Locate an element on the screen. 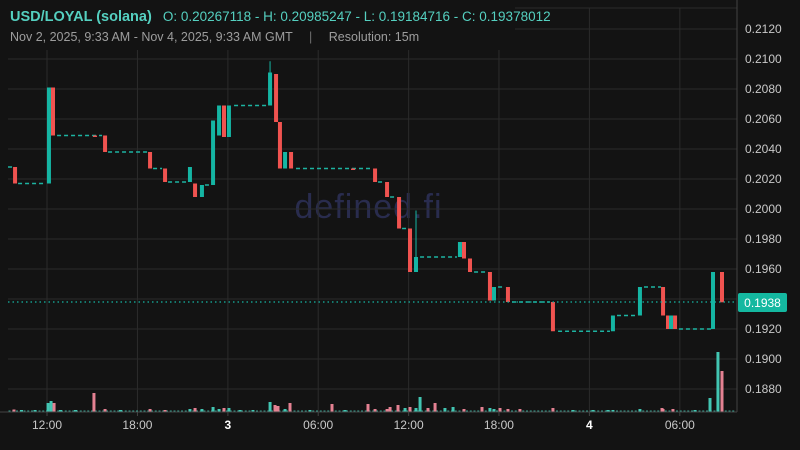 The width and height of the screenshot is (800, 450). pair-symbol: USD/LOYAL (solana) is located at coordinates (81, 17).